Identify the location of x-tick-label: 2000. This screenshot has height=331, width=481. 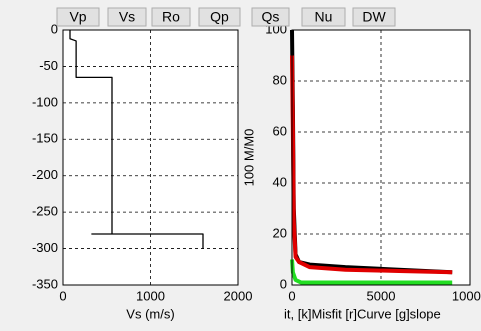
(238, 295).